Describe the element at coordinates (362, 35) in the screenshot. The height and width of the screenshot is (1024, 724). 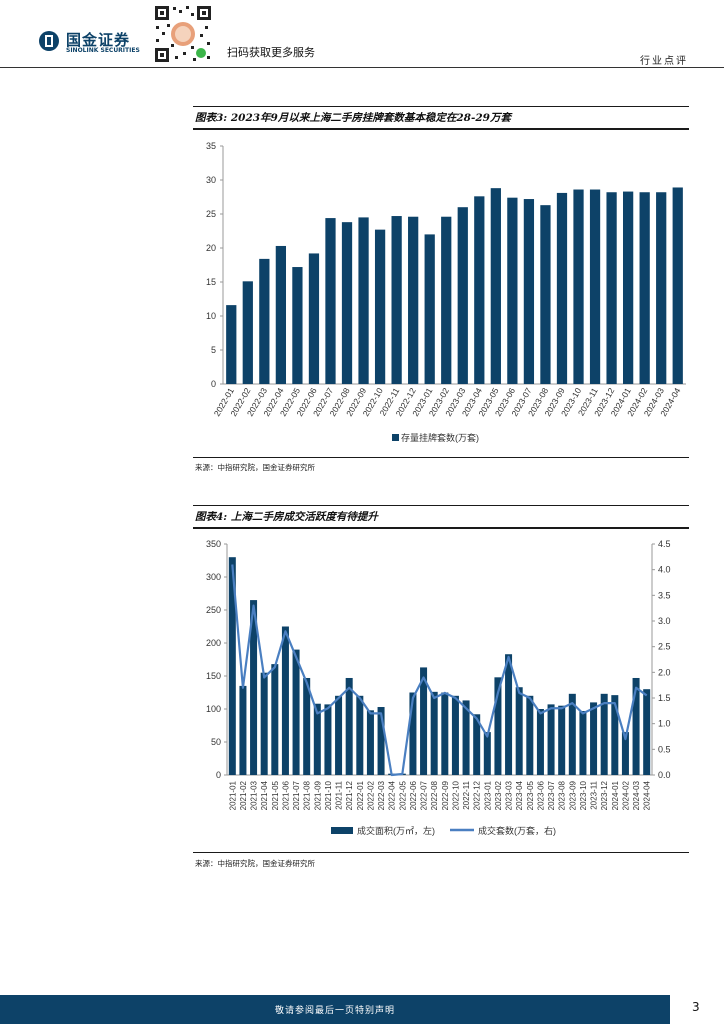
I see `header: 国金证券 SINOLINK SECURITIES 扫码获取更多服务 行业点评` at that location.